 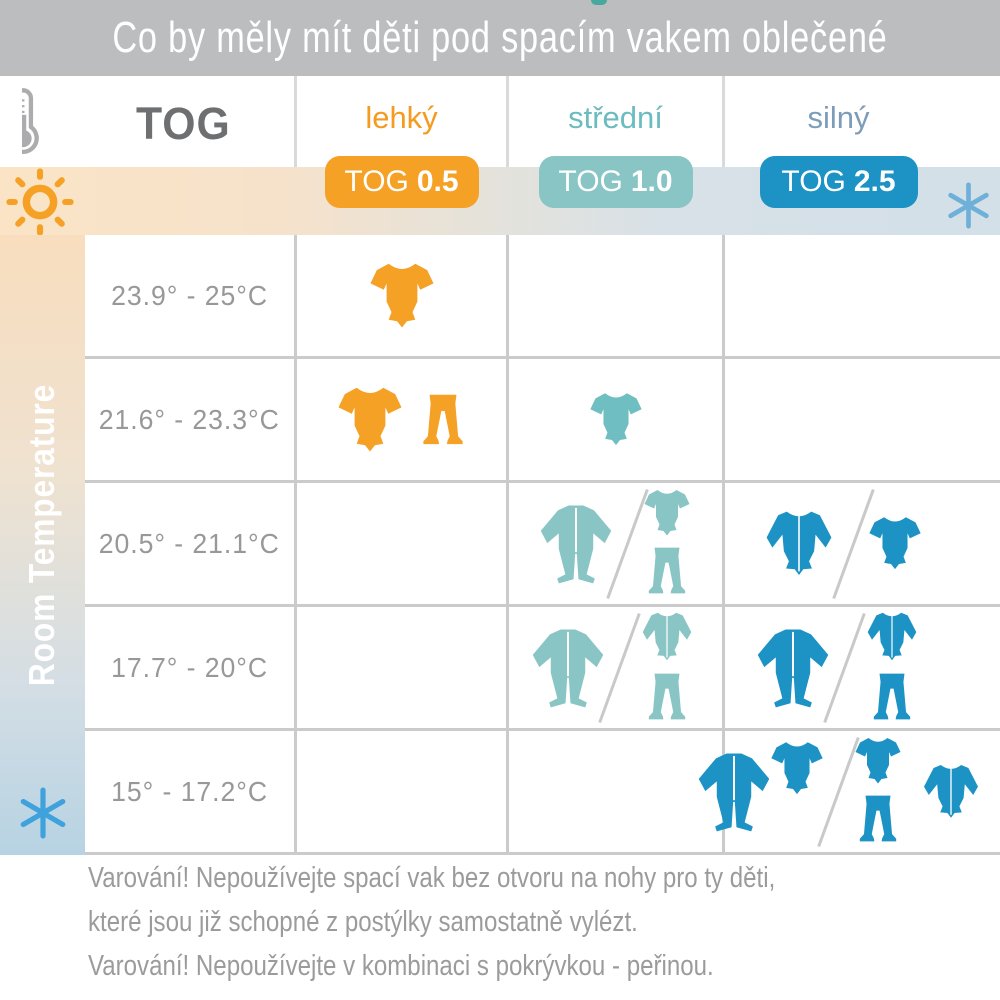 I want to click on column-header-stredni: střední TOG 1.0, so click(x=614, y=142).